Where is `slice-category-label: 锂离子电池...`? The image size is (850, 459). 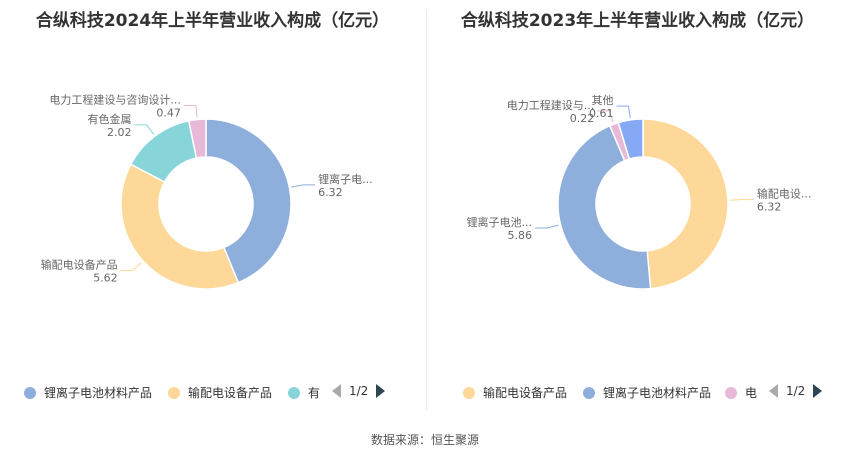 slice-category-label: 锂离子电池... is located at coordinates (499, 222).